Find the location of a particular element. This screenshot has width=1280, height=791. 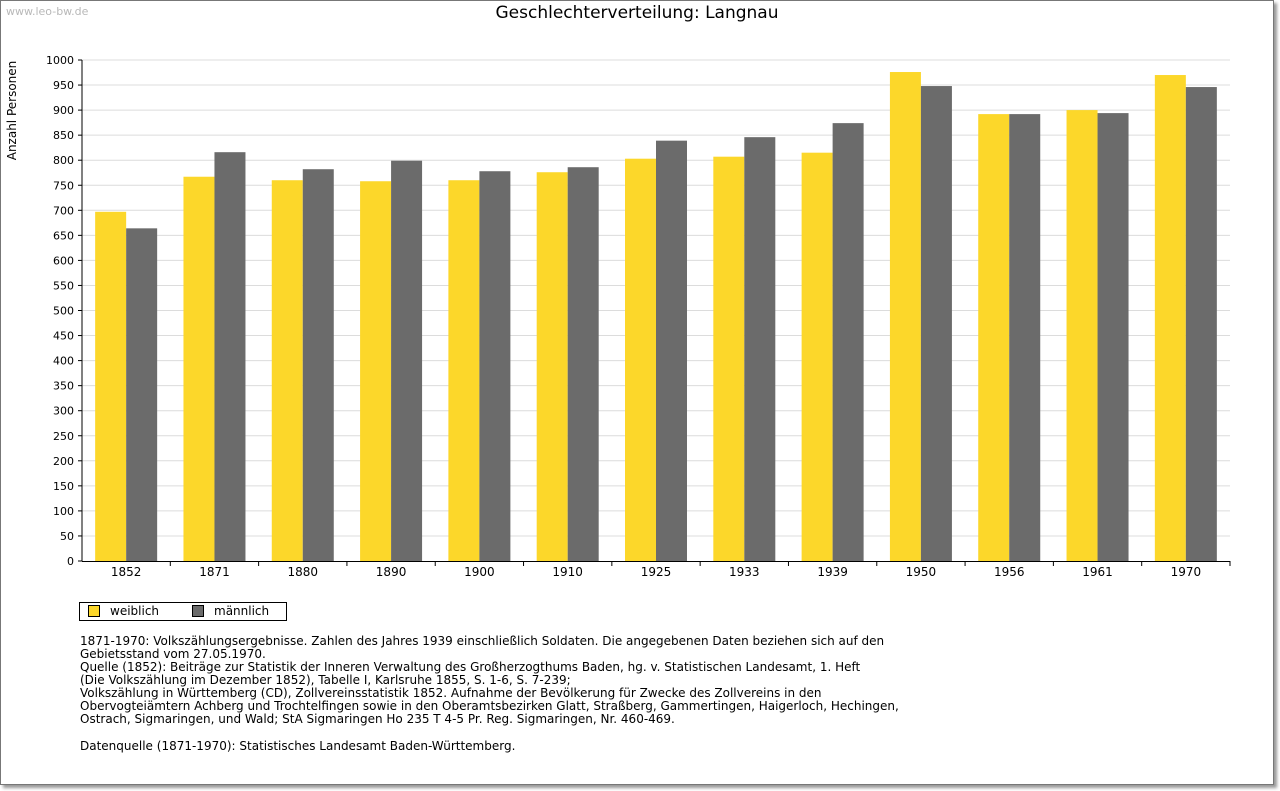

legend-label-weiblich: weiblich is located at coordinates (135, 611).